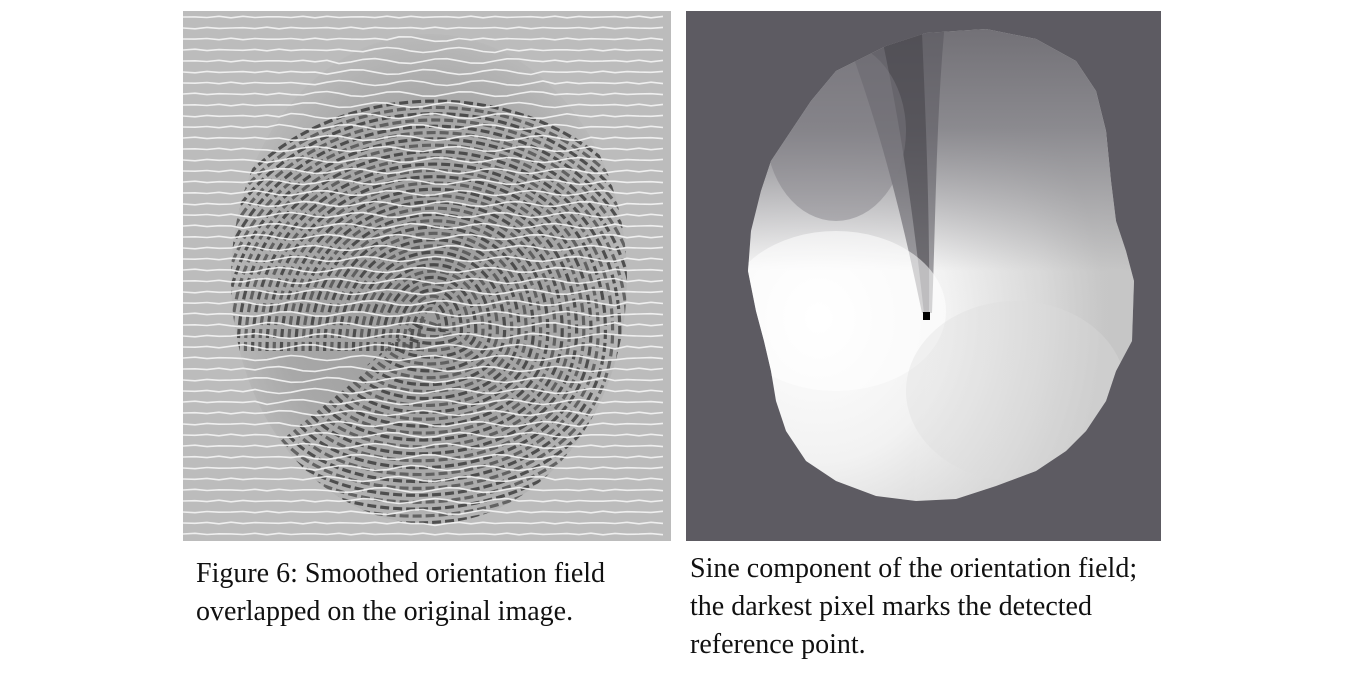 The image size is (1346, 676). I want to click on reference-point-marker, so click(926, 316).